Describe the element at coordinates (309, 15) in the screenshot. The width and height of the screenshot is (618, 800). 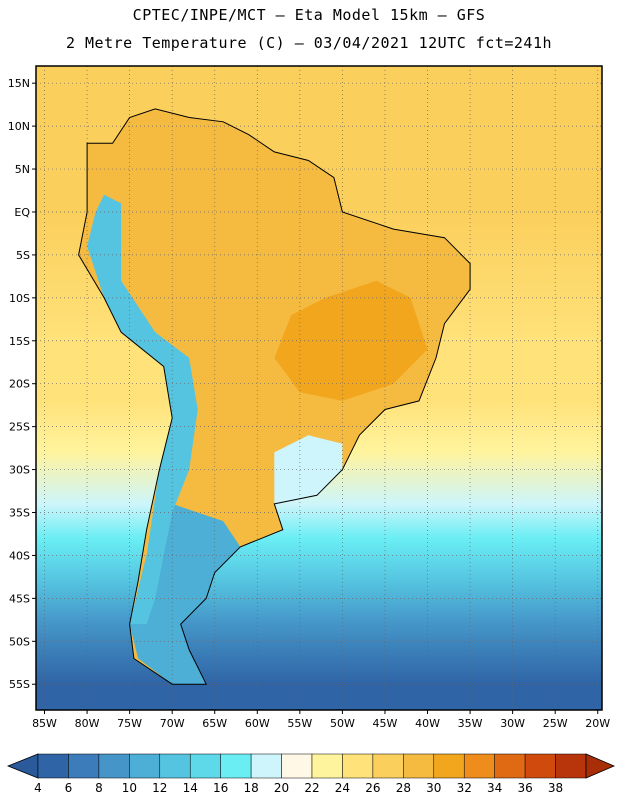
I see `title-line-1: CPTEC/INPE/MCT – Eta Model 15km – GFS` at that location.